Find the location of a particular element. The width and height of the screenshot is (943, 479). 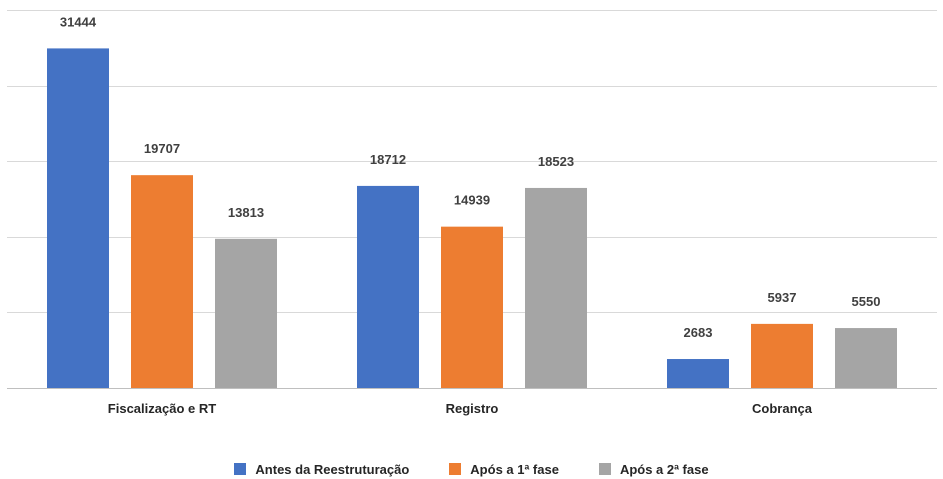

category-label: Registro is located at coordinates (472, 408).